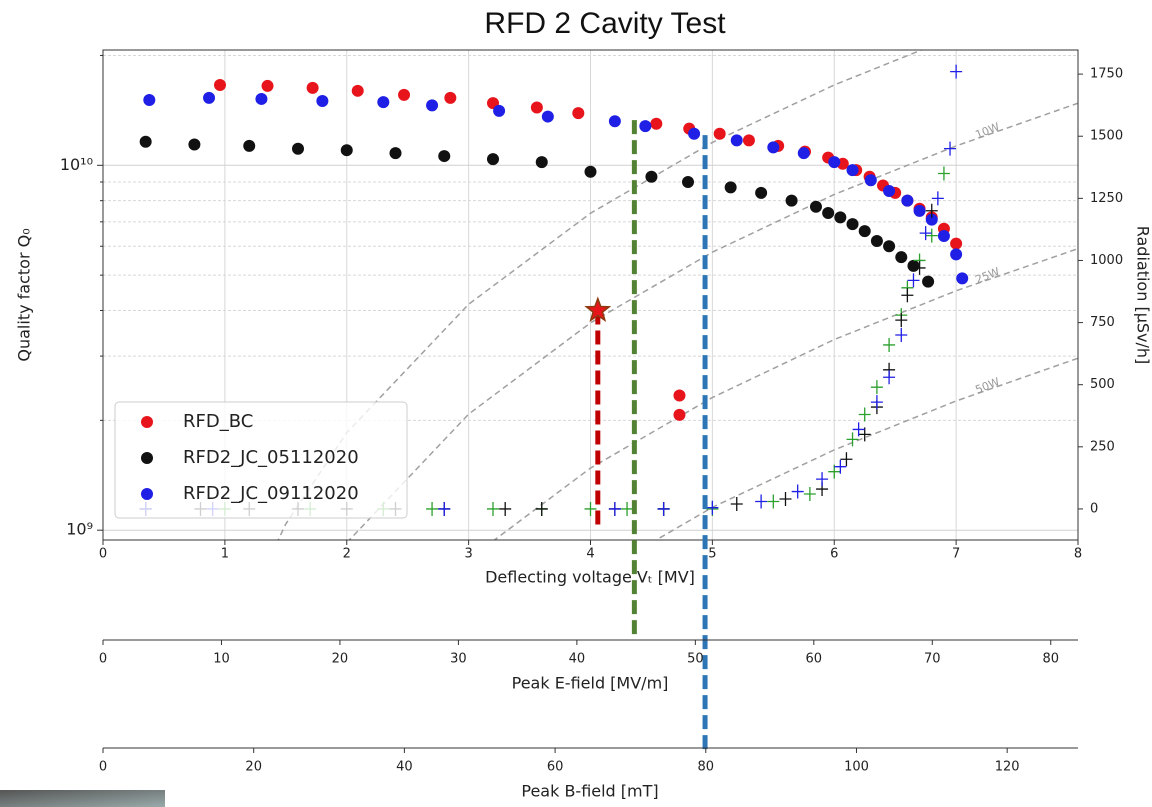 Image resolution: width=1152 pixels, height=807 pixels. Describe the element at coordinates (1050, 659) in the screenshot. I see `secondary-tick-label: 80` at that location.